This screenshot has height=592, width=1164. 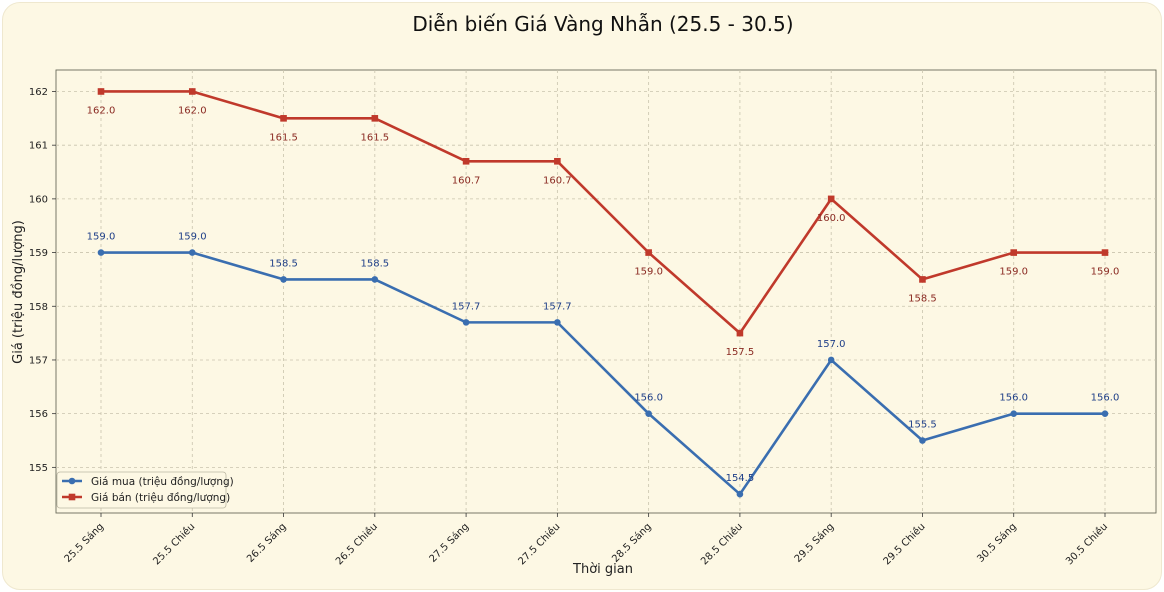 I want to click on y-tick-label: 155, so click(x=38, y=468).